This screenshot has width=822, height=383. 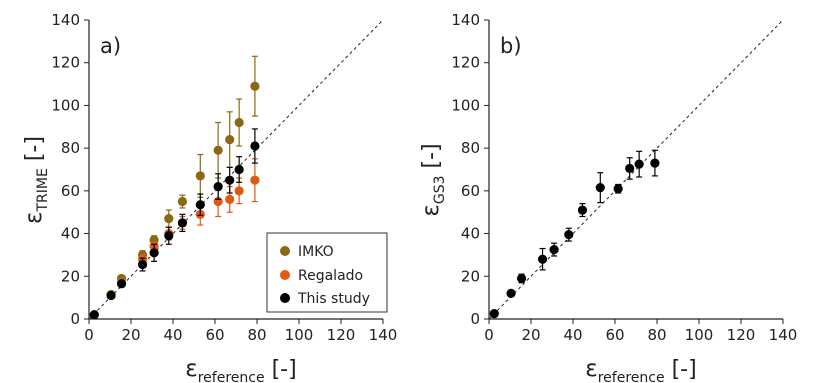 What do you see at coordinates (214, 335) in the screenshot?
I see `x-tick-label-a: 60` at bounding box center [214, 335].